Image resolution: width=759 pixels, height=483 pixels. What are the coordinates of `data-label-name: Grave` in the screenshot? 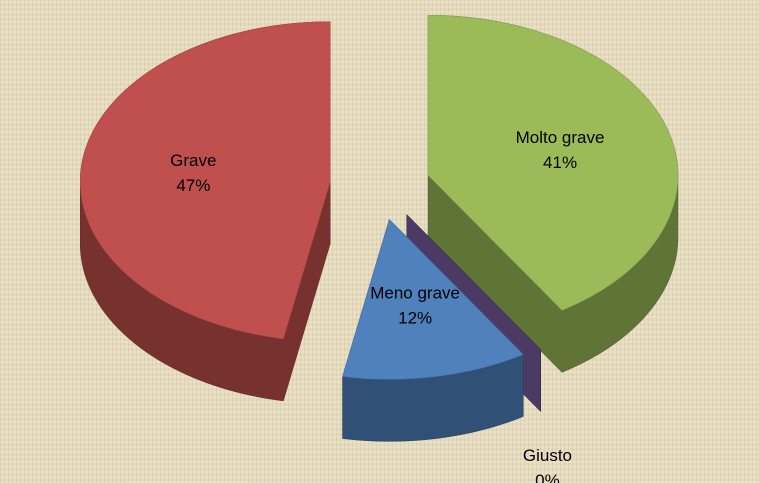 It's located at (193, 160).